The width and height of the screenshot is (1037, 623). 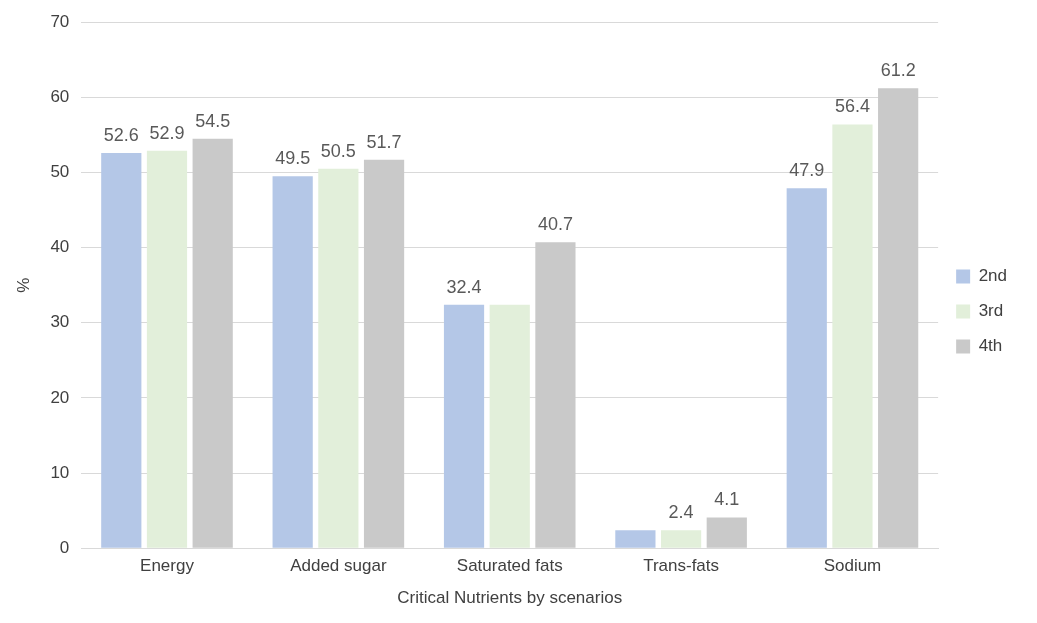 What do you see at coordinates (807, 170) in the screenshot?
I see `data-label: 47.9` at bounding box center [807, 170].